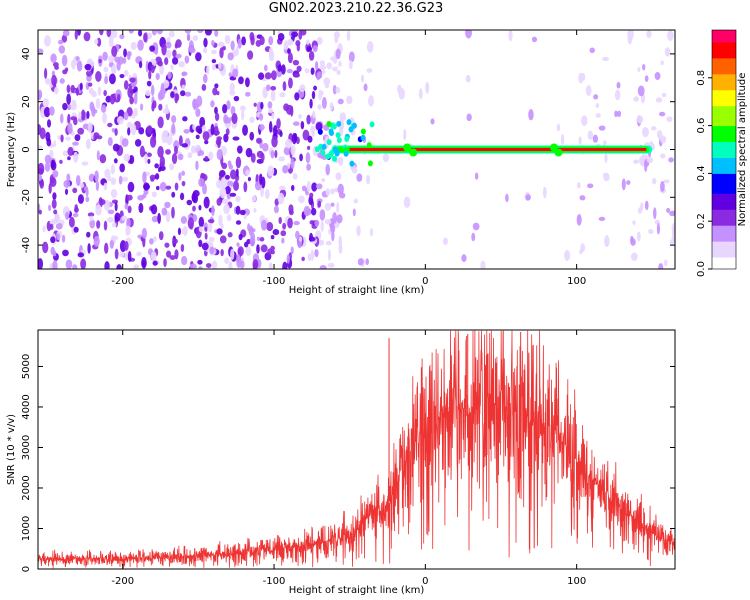 The image size is (750, 600). I want to click on plot1-y-tick-label: -40, so click(26, 245).